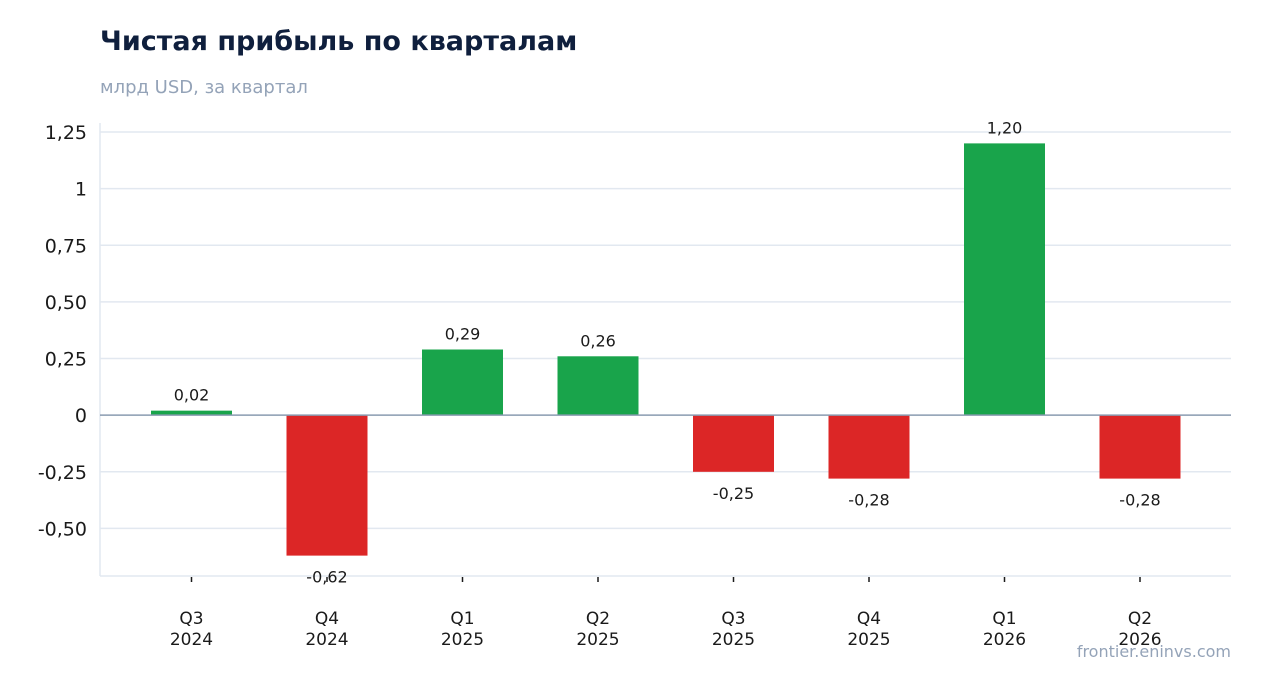  I want to click on y-tick-label: -0,50, so click(62, 529).